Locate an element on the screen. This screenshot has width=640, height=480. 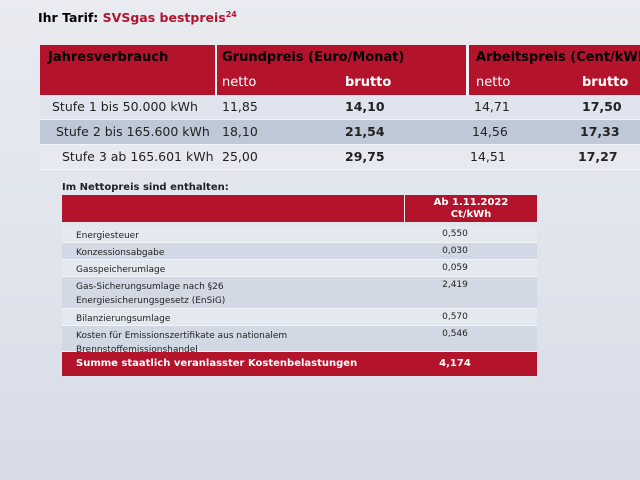
column-header: Ab 1.11.2022 is located at coordinates (471, 202).